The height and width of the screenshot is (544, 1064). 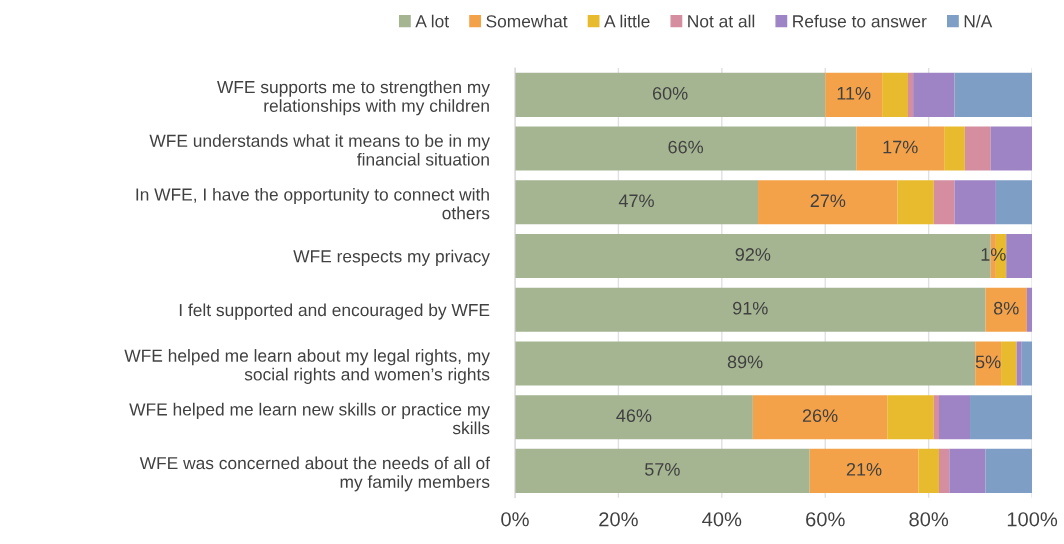 I want to click on data-label: 66%, so click(x=686, y=147).